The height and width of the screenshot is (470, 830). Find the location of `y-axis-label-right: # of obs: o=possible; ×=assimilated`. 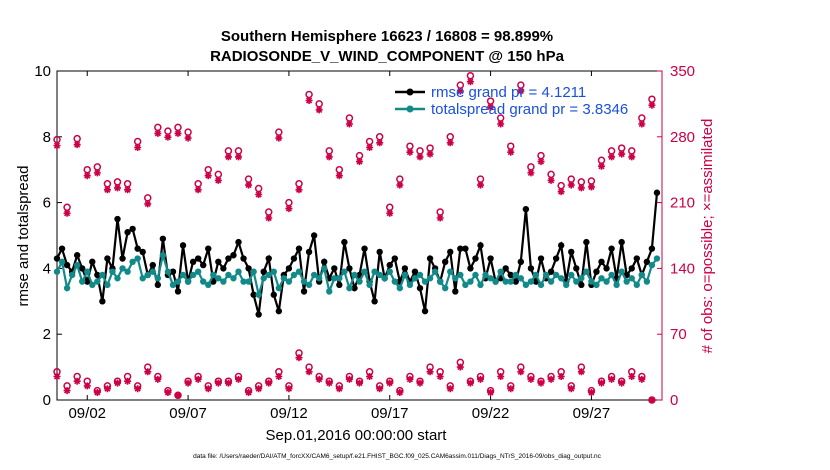

y-axis-label-right: # of obs: o=possible; ×=assimilated is located at coordinates (707, 236).